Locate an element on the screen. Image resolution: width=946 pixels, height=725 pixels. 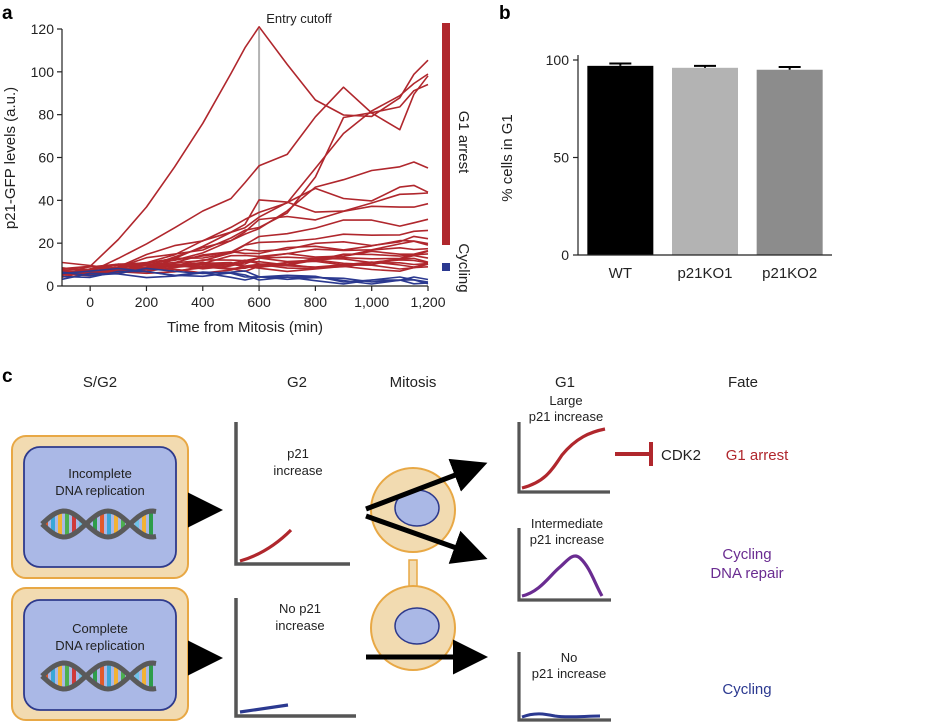
y-tick-label: 60 is located at coordinates (46, 158).